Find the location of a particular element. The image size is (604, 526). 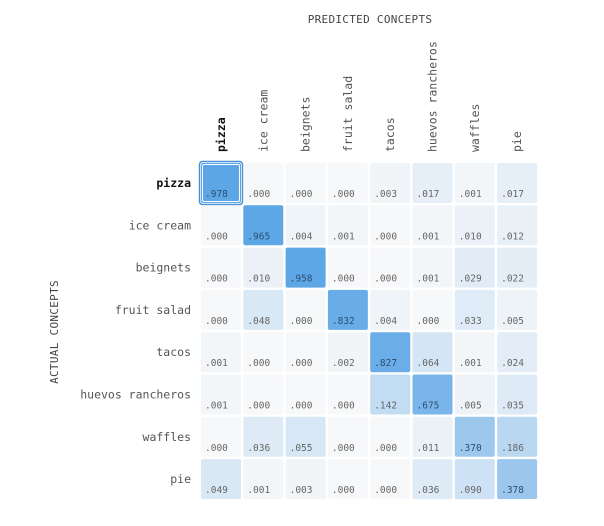

cell-value-pizza-pizza: .978 is located at coordinates (216, 194).